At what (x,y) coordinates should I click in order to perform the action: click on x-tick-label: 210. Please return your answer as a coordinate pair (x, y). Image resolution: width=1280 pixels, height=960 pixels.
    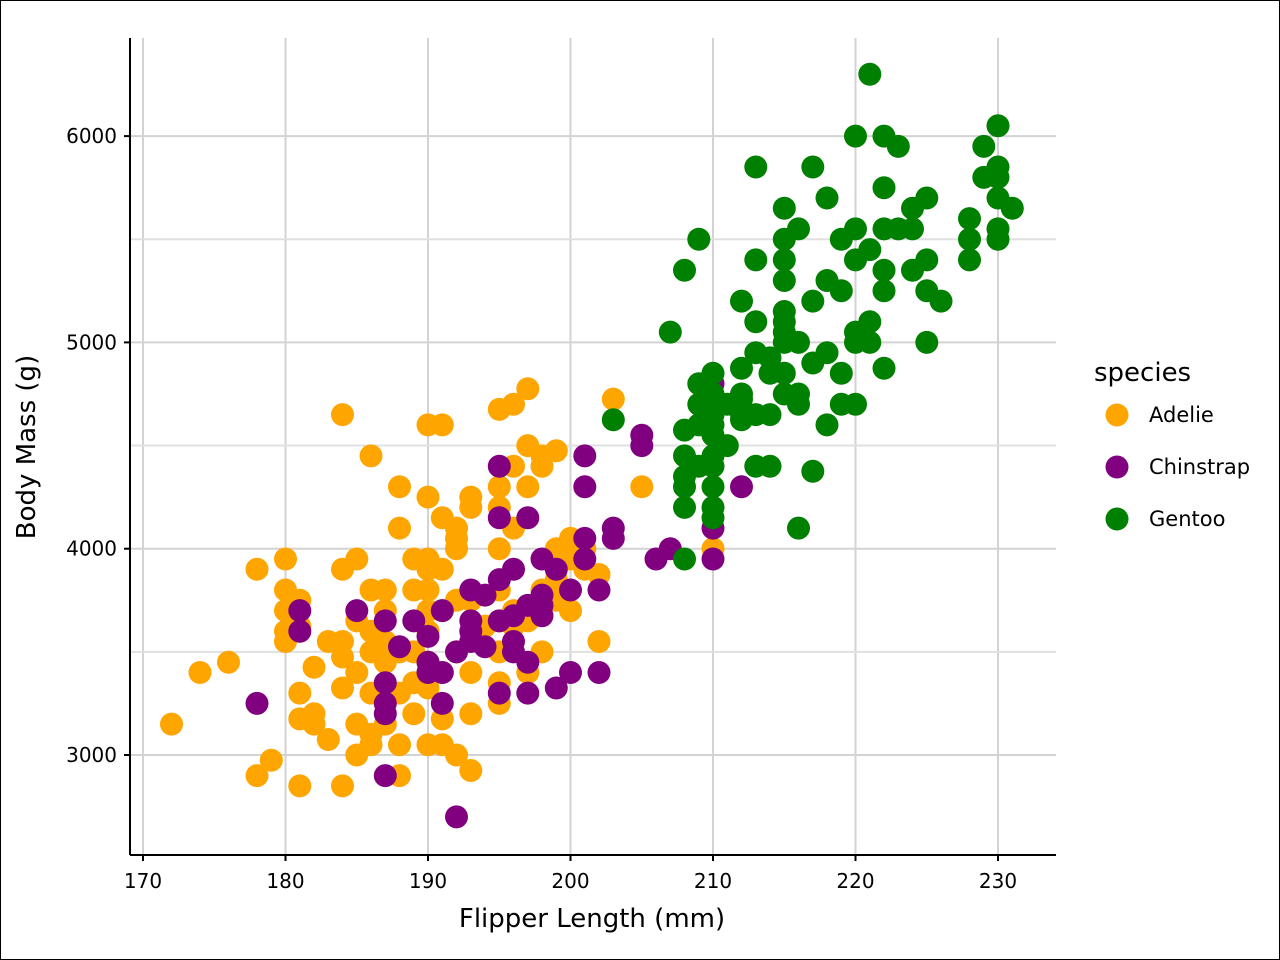
    Looking at the image, I should click on (713, 881).